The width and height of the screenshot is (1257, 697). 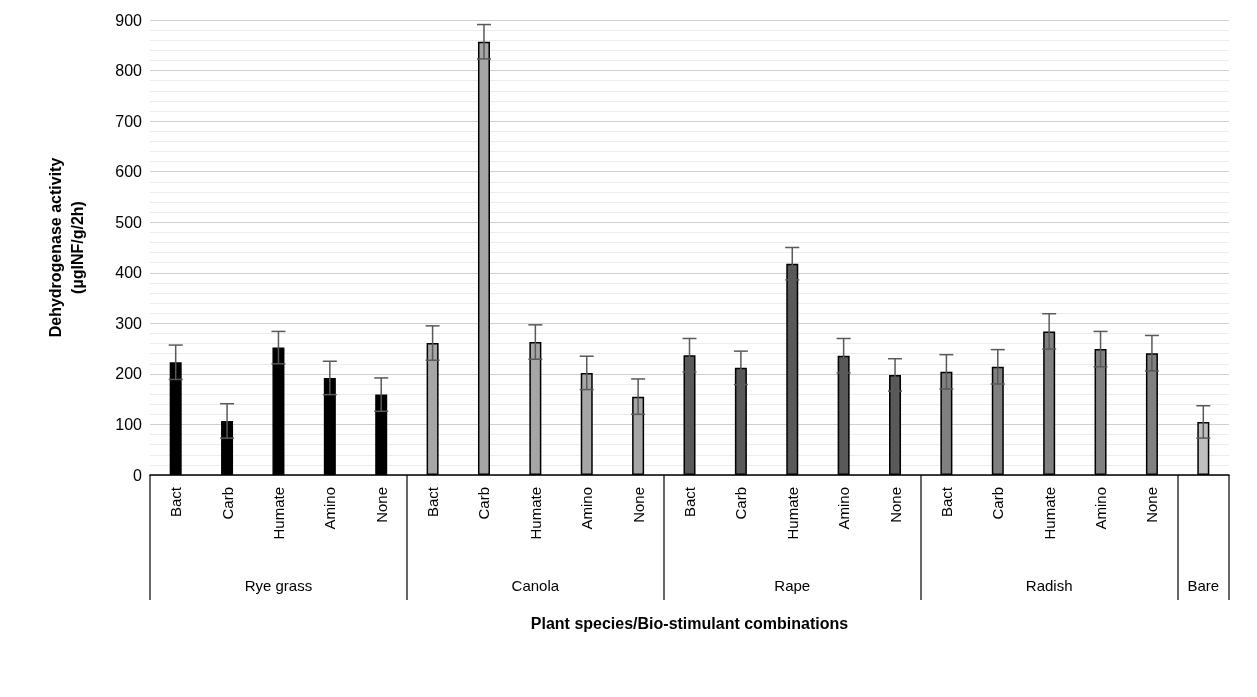 I want to click on y-tick-label: 200, so click(x=129, y=374).